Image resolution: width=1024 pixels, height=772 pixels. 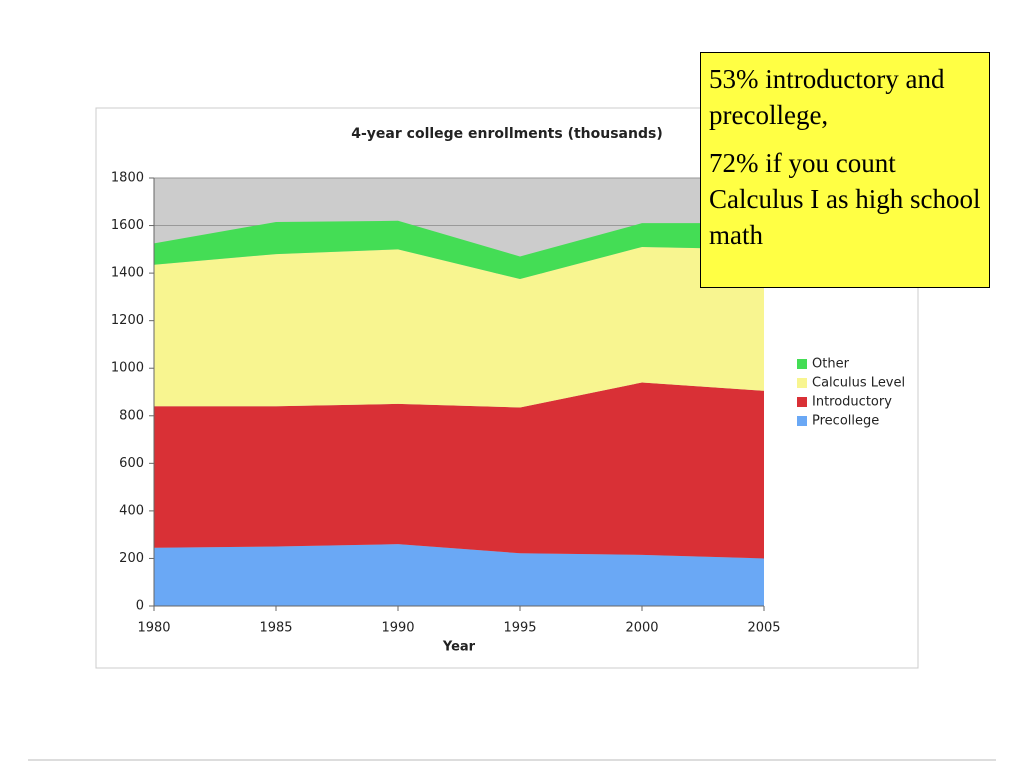 What do you see at coordinates (127, 273) in the screenshot?
I see `y-tick-label: 1400` at bounding box center [127, 273].